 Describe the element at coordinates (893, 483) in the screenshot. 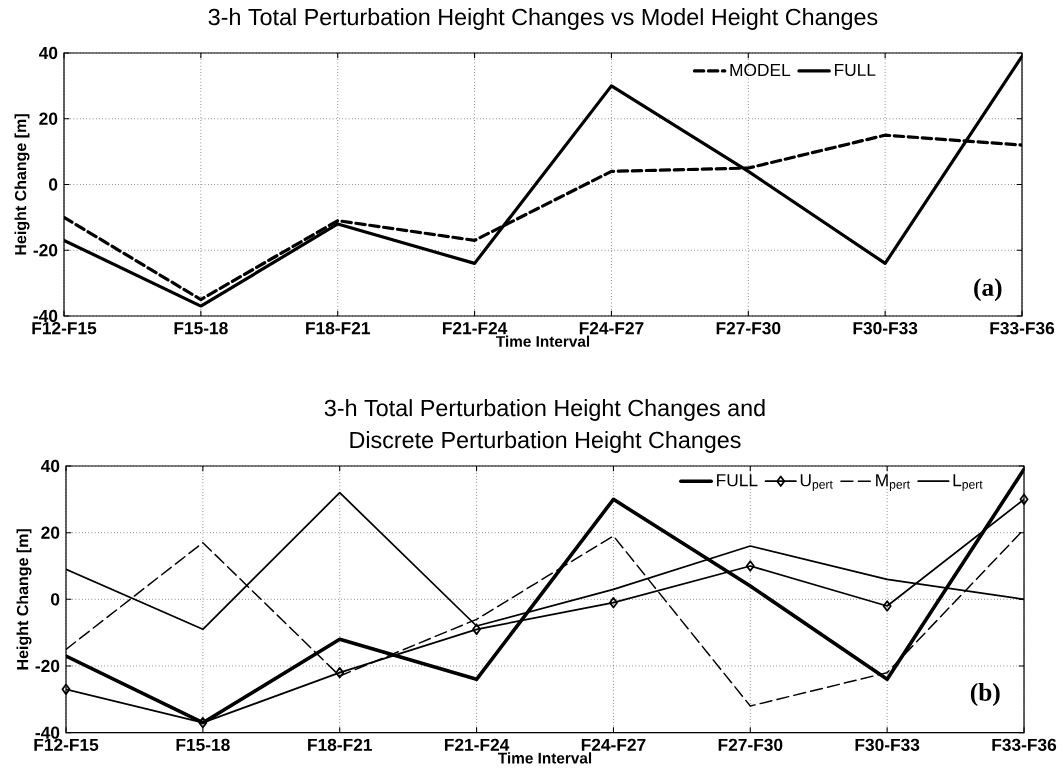

I see `legend-label: M$_{pert}$` at that location.